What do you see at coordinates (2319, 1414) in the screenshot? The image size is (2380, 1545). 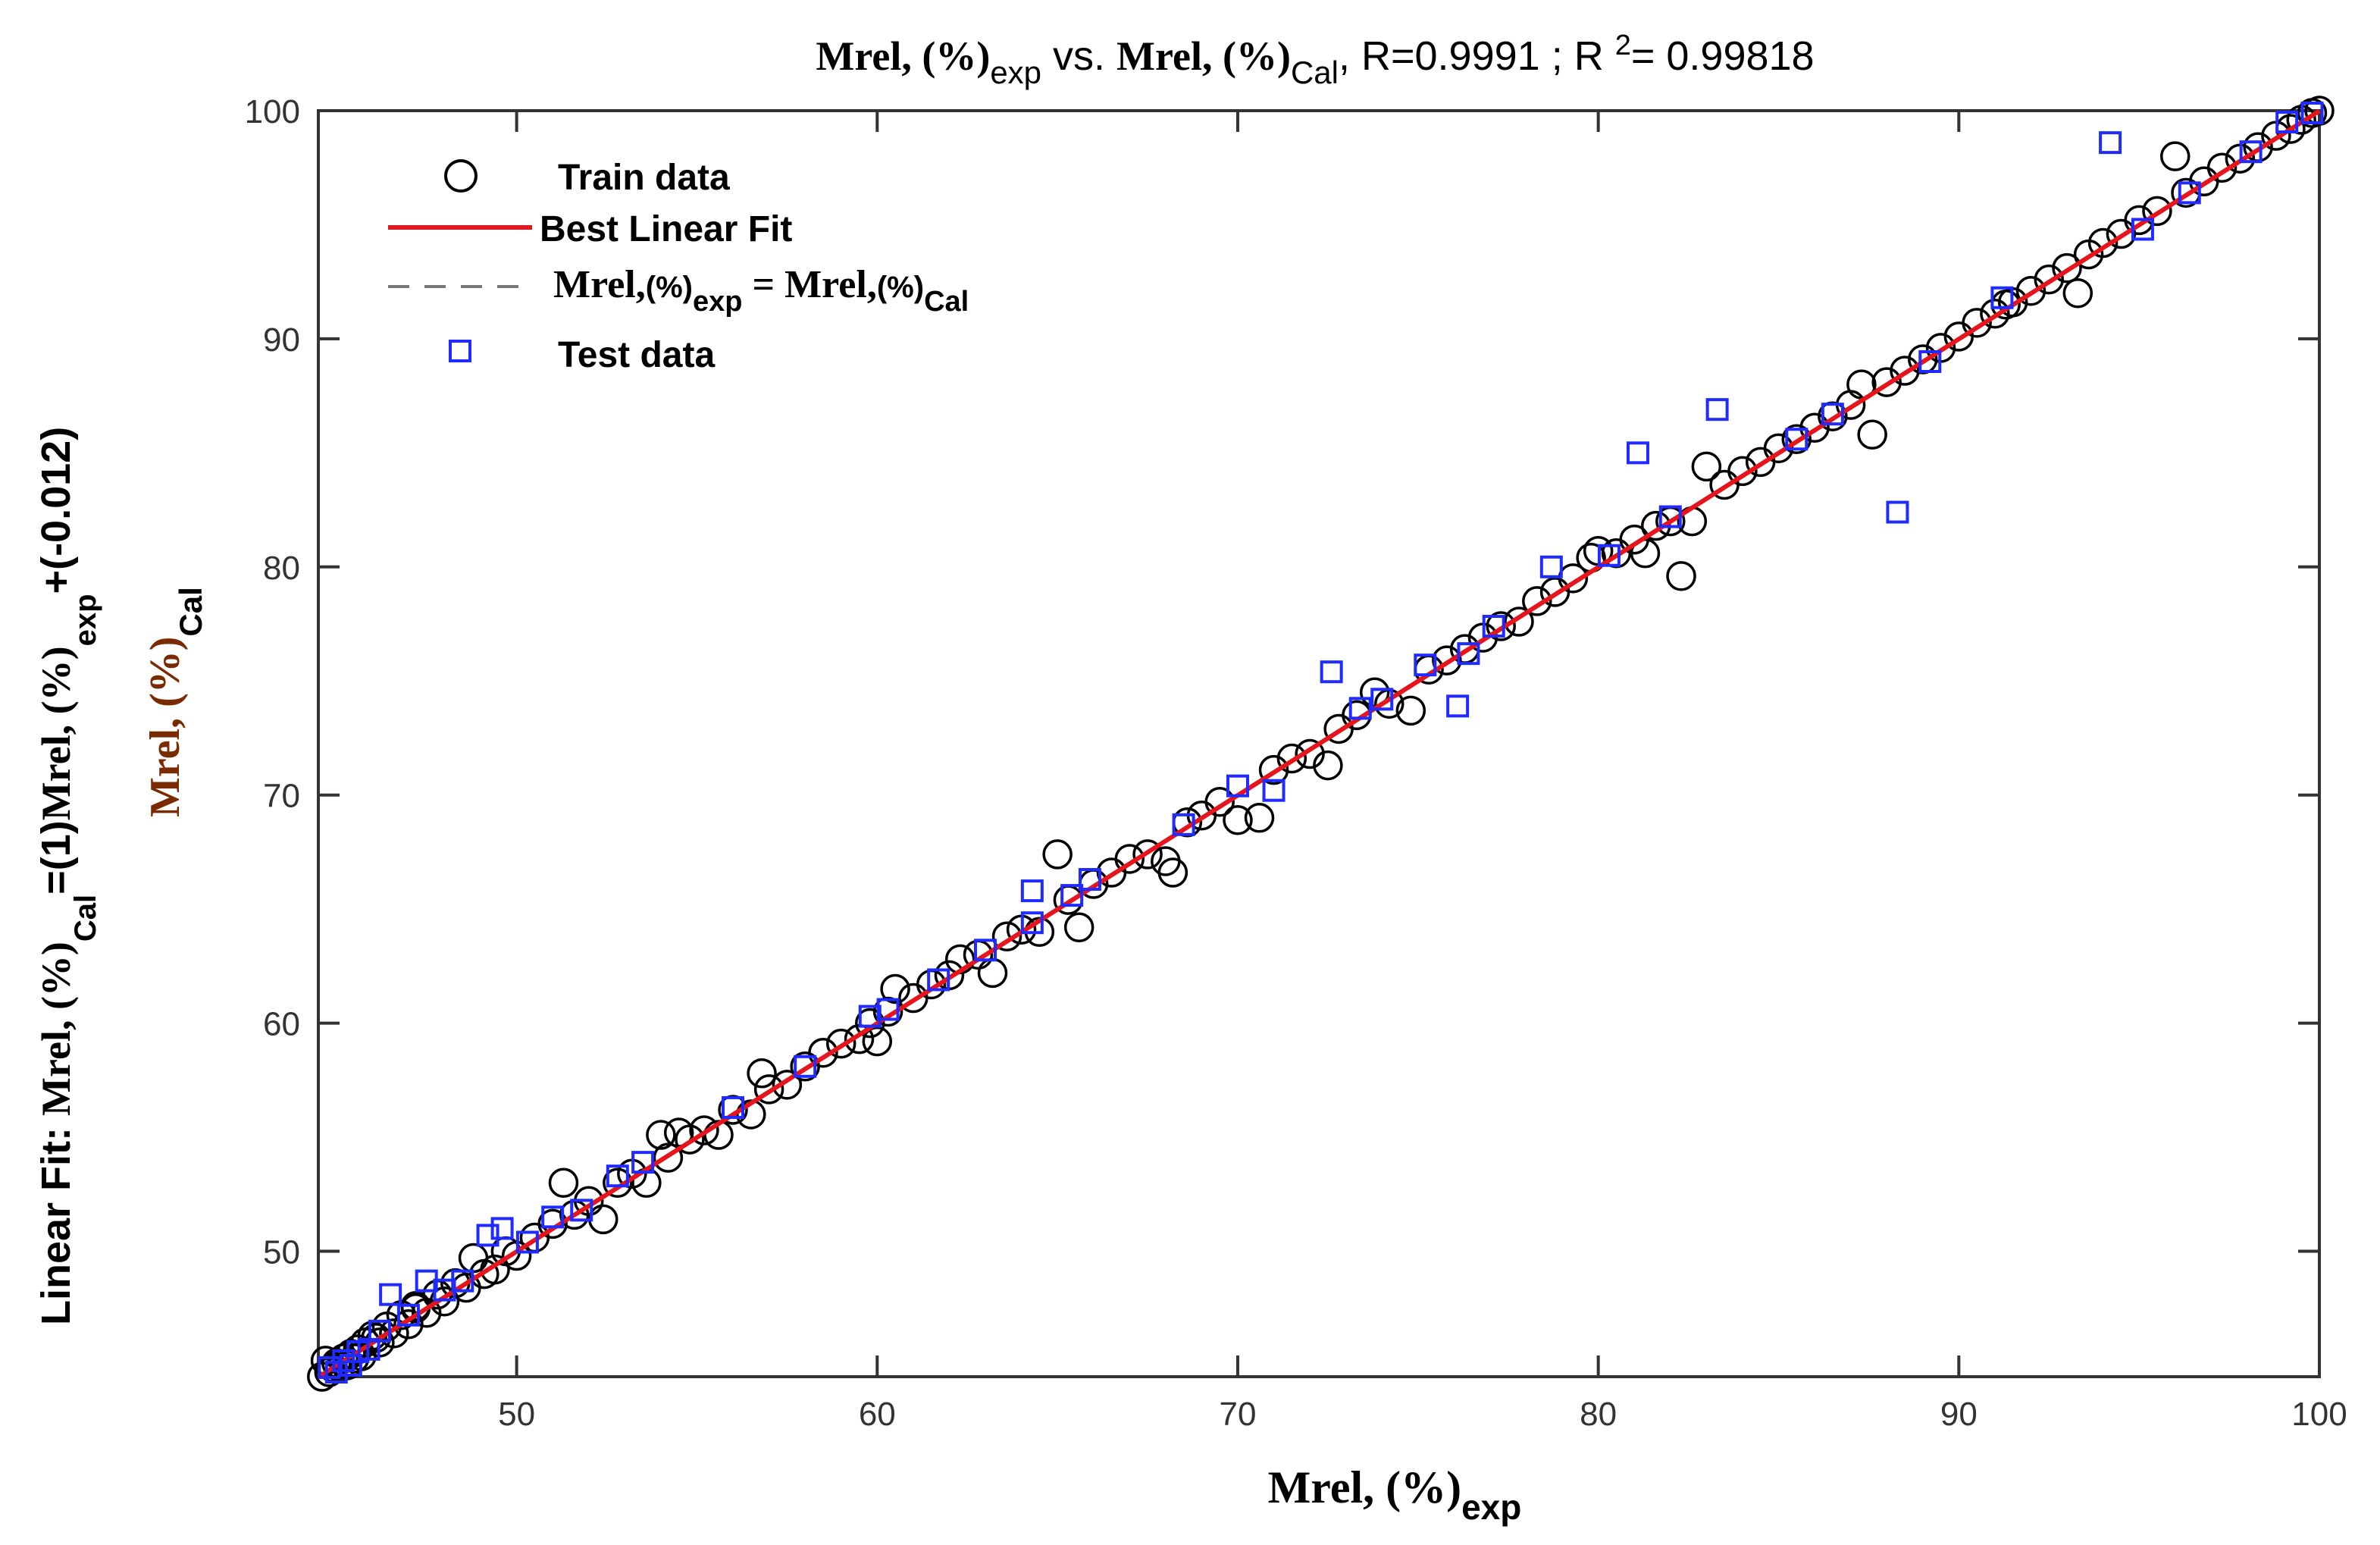 I see `x-tick-label: 100` at bounding box center [2319, 1414].